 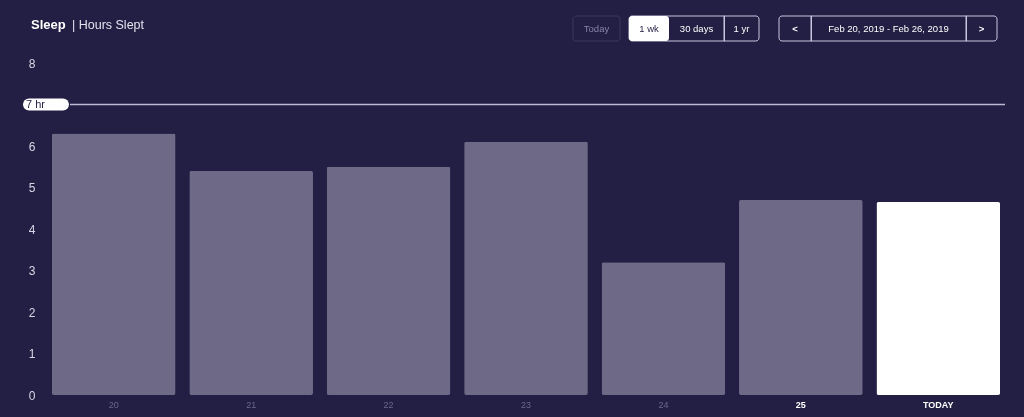 I want to click on x-tick-label: 25, so click(x=800, y=404).